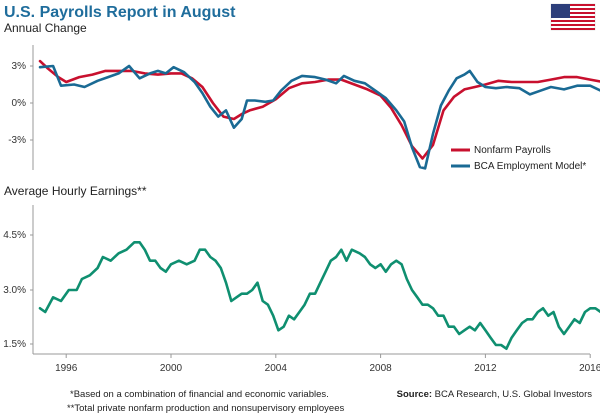  What do you see at coordinates (414, 394) in the screenshot?
I see `source-label: Source:` at bounding box center [414, 394].